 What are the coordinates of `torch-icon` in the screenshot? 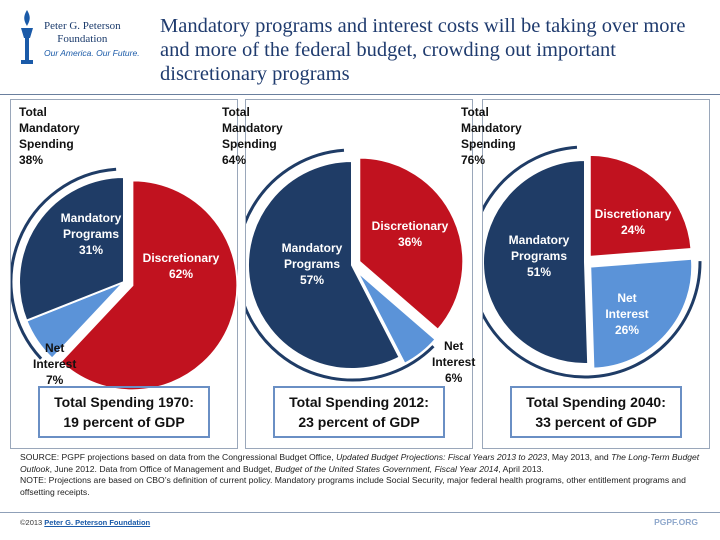 It's located at (27, 37).